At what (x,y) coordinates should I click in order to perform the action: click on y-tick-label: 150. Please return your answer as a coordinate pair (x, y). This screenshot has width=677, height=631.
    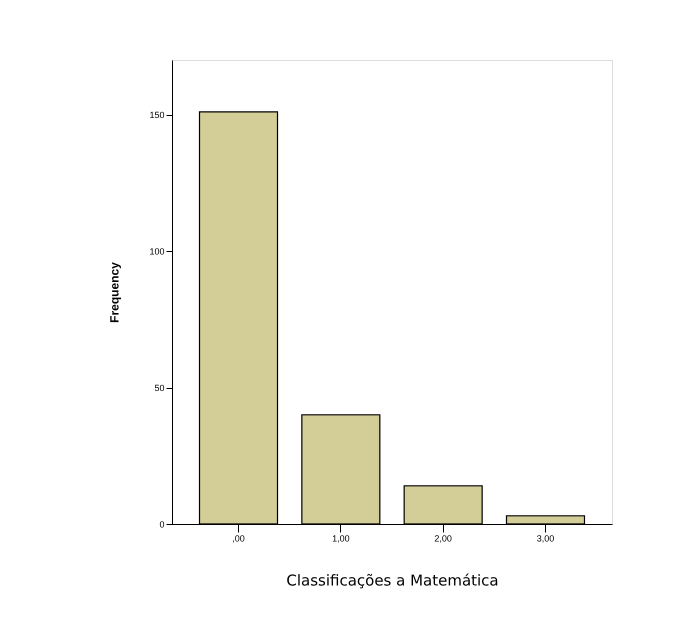
    Looking at the image, I should click on (156, 115).